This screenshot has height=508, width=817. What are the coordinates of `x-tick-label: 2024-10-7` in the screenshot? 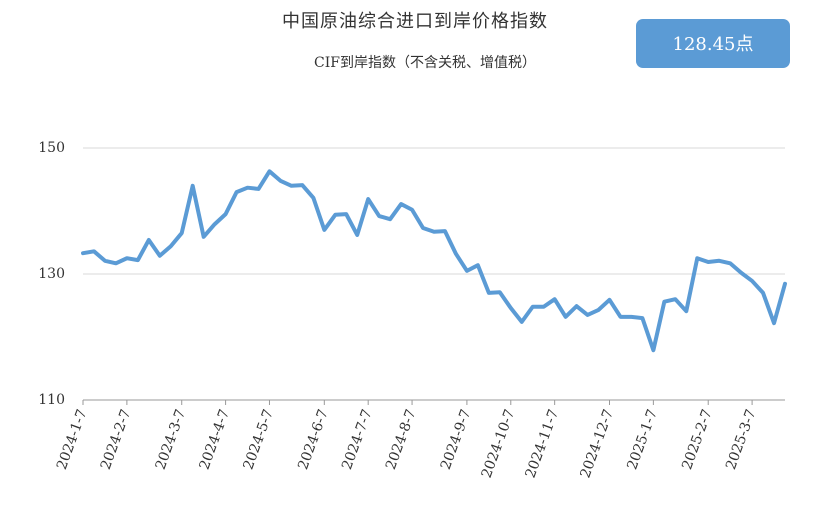 It's located at (499, 443).